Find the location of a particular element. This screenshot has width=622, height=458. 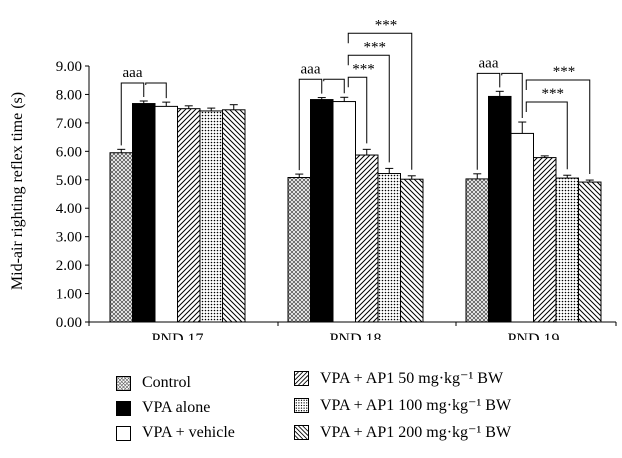

legend-label: VPA alone is located at coordinates (176, 407).